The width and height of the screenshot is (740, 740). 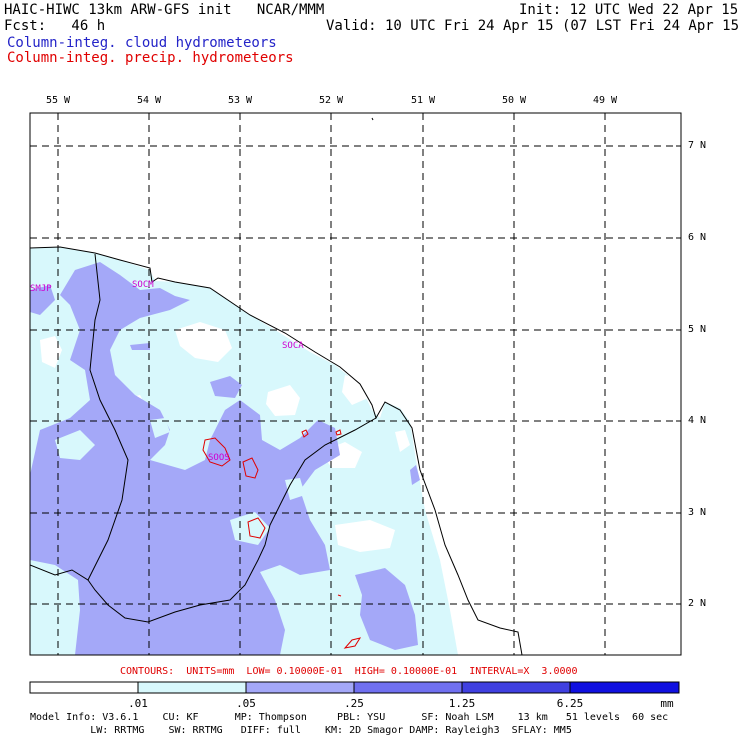 I want to click on lat-label: 3 N, so click(x=697, y=512).